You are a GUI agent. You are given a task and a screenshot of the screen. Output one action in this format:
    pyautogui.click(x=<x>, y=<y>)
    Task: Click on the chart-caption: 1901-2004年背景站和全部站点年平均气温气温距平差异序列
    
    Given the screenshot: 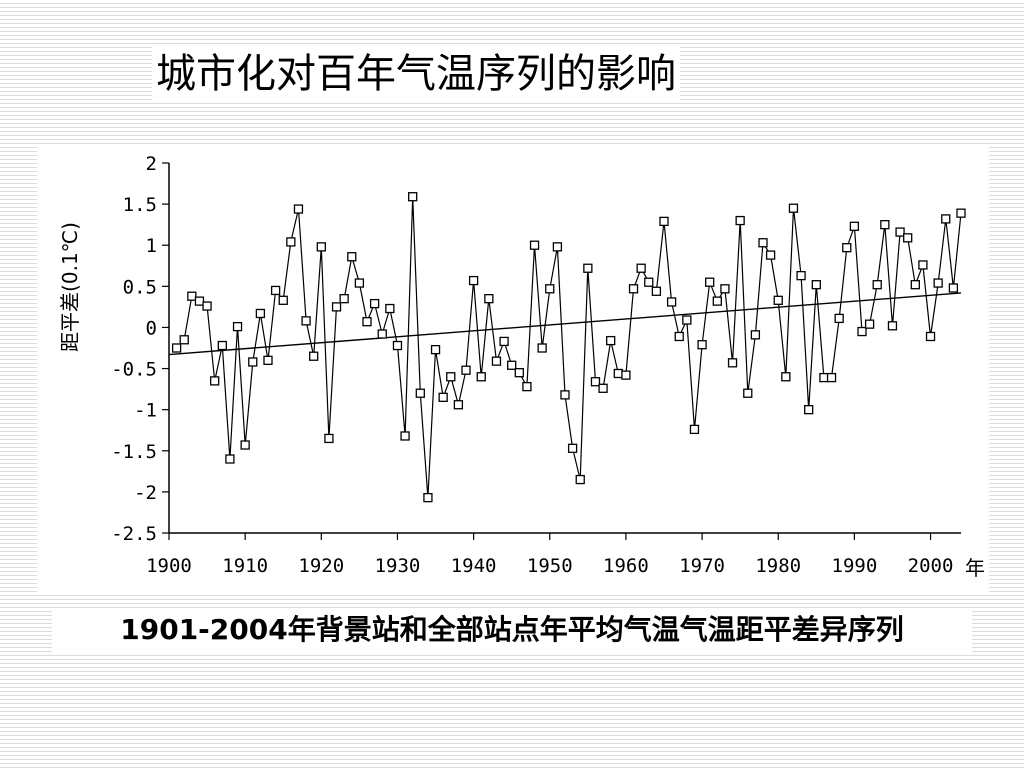 What is the action you would take?
    pyautogui.click(x=512, y=630)
    